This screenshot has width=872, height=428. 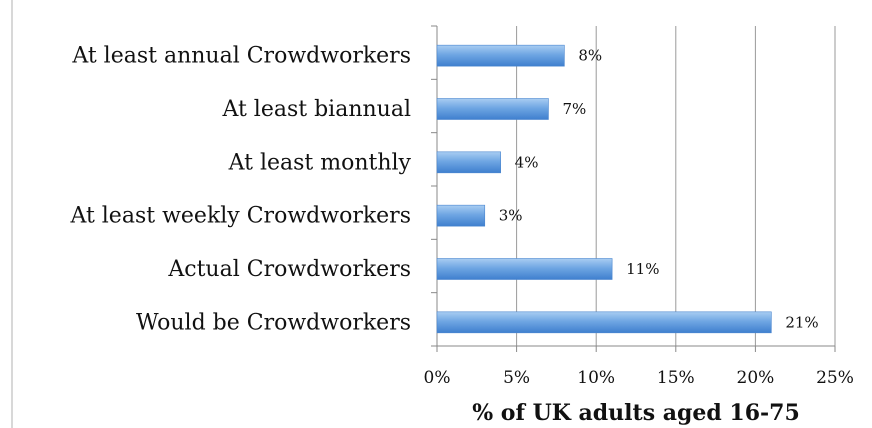 I want to click on category-label: At least biannual, so click(x=316, y=109).